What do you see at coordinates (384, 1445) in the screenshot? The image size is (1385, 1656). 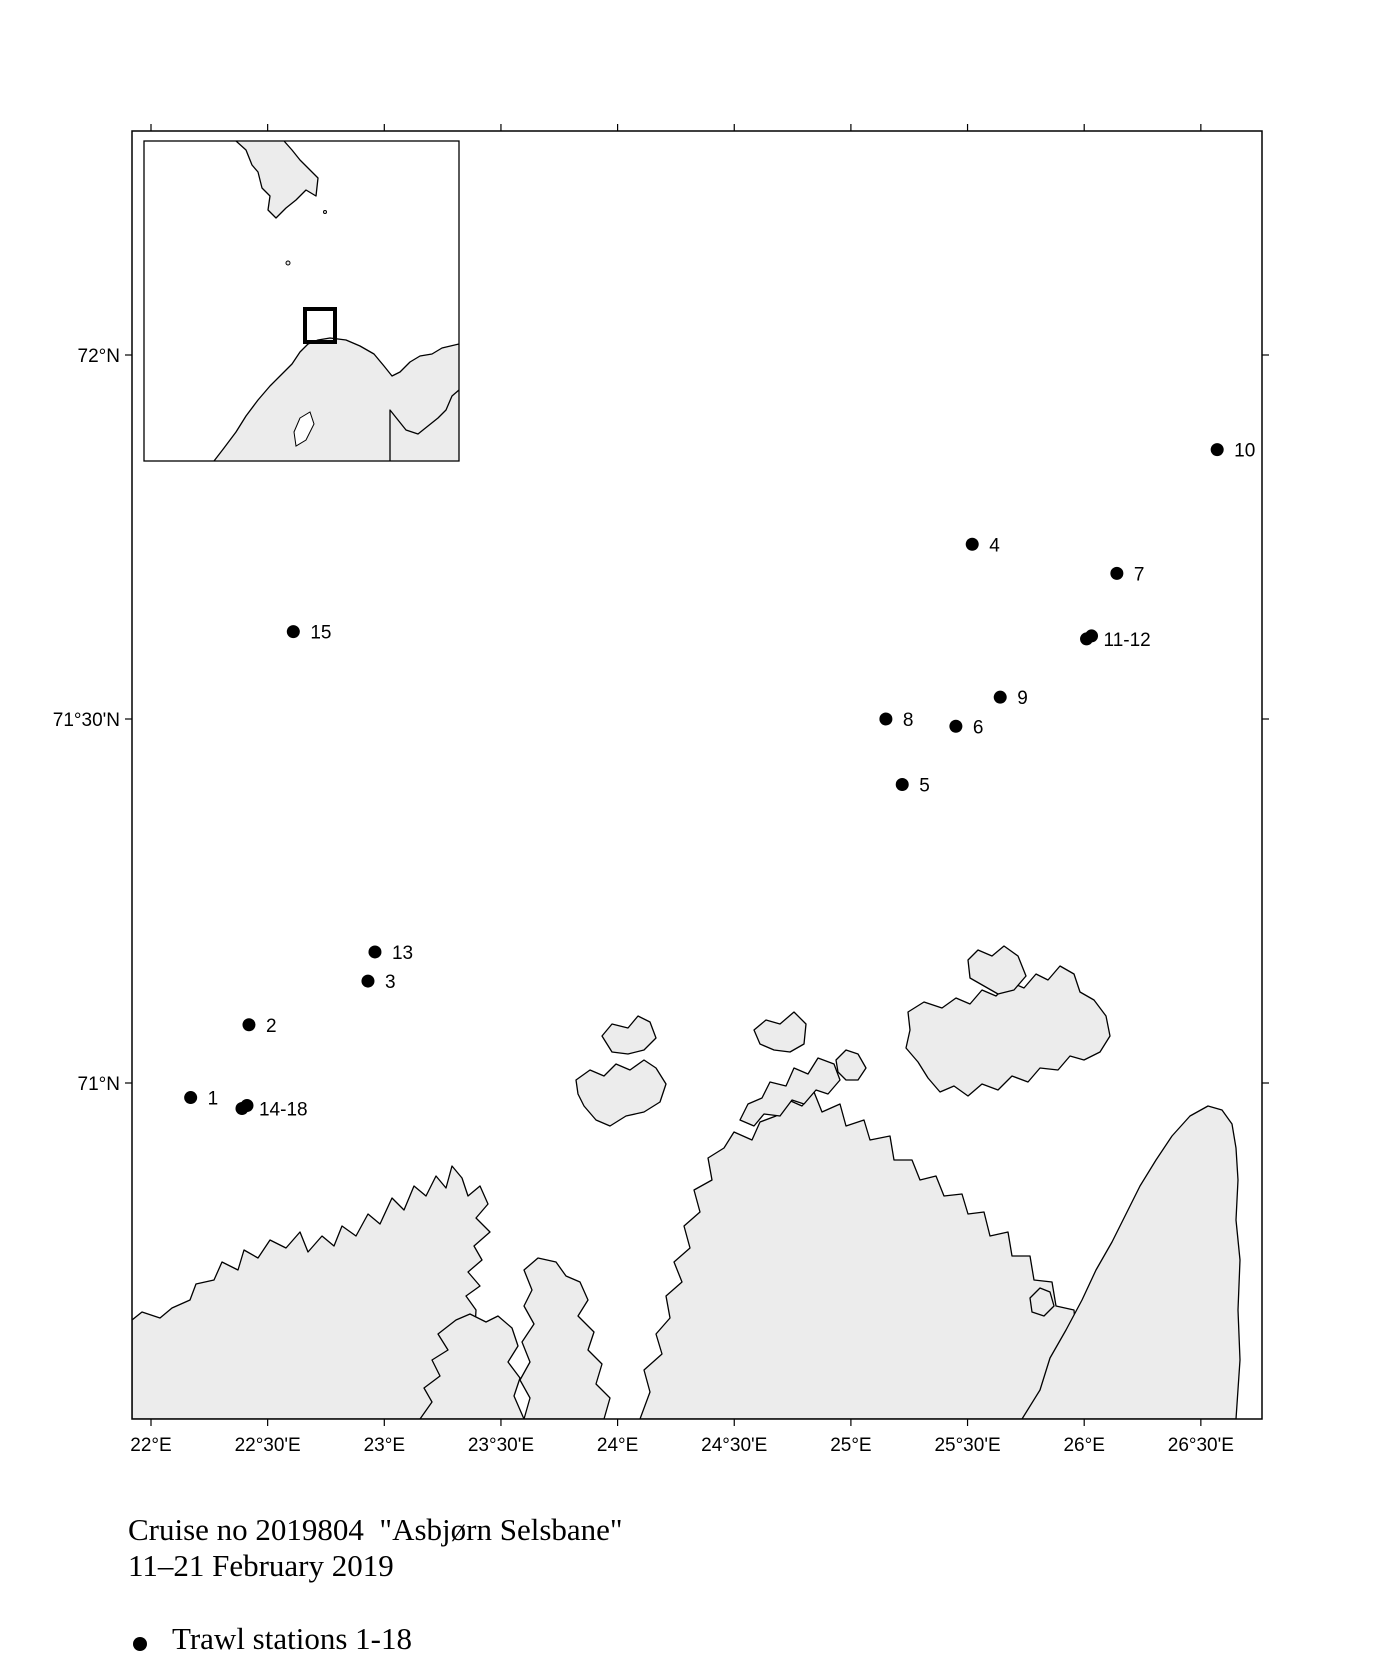 I see `lon-tick-label: 23°E` at bounding box center [384, 1445].